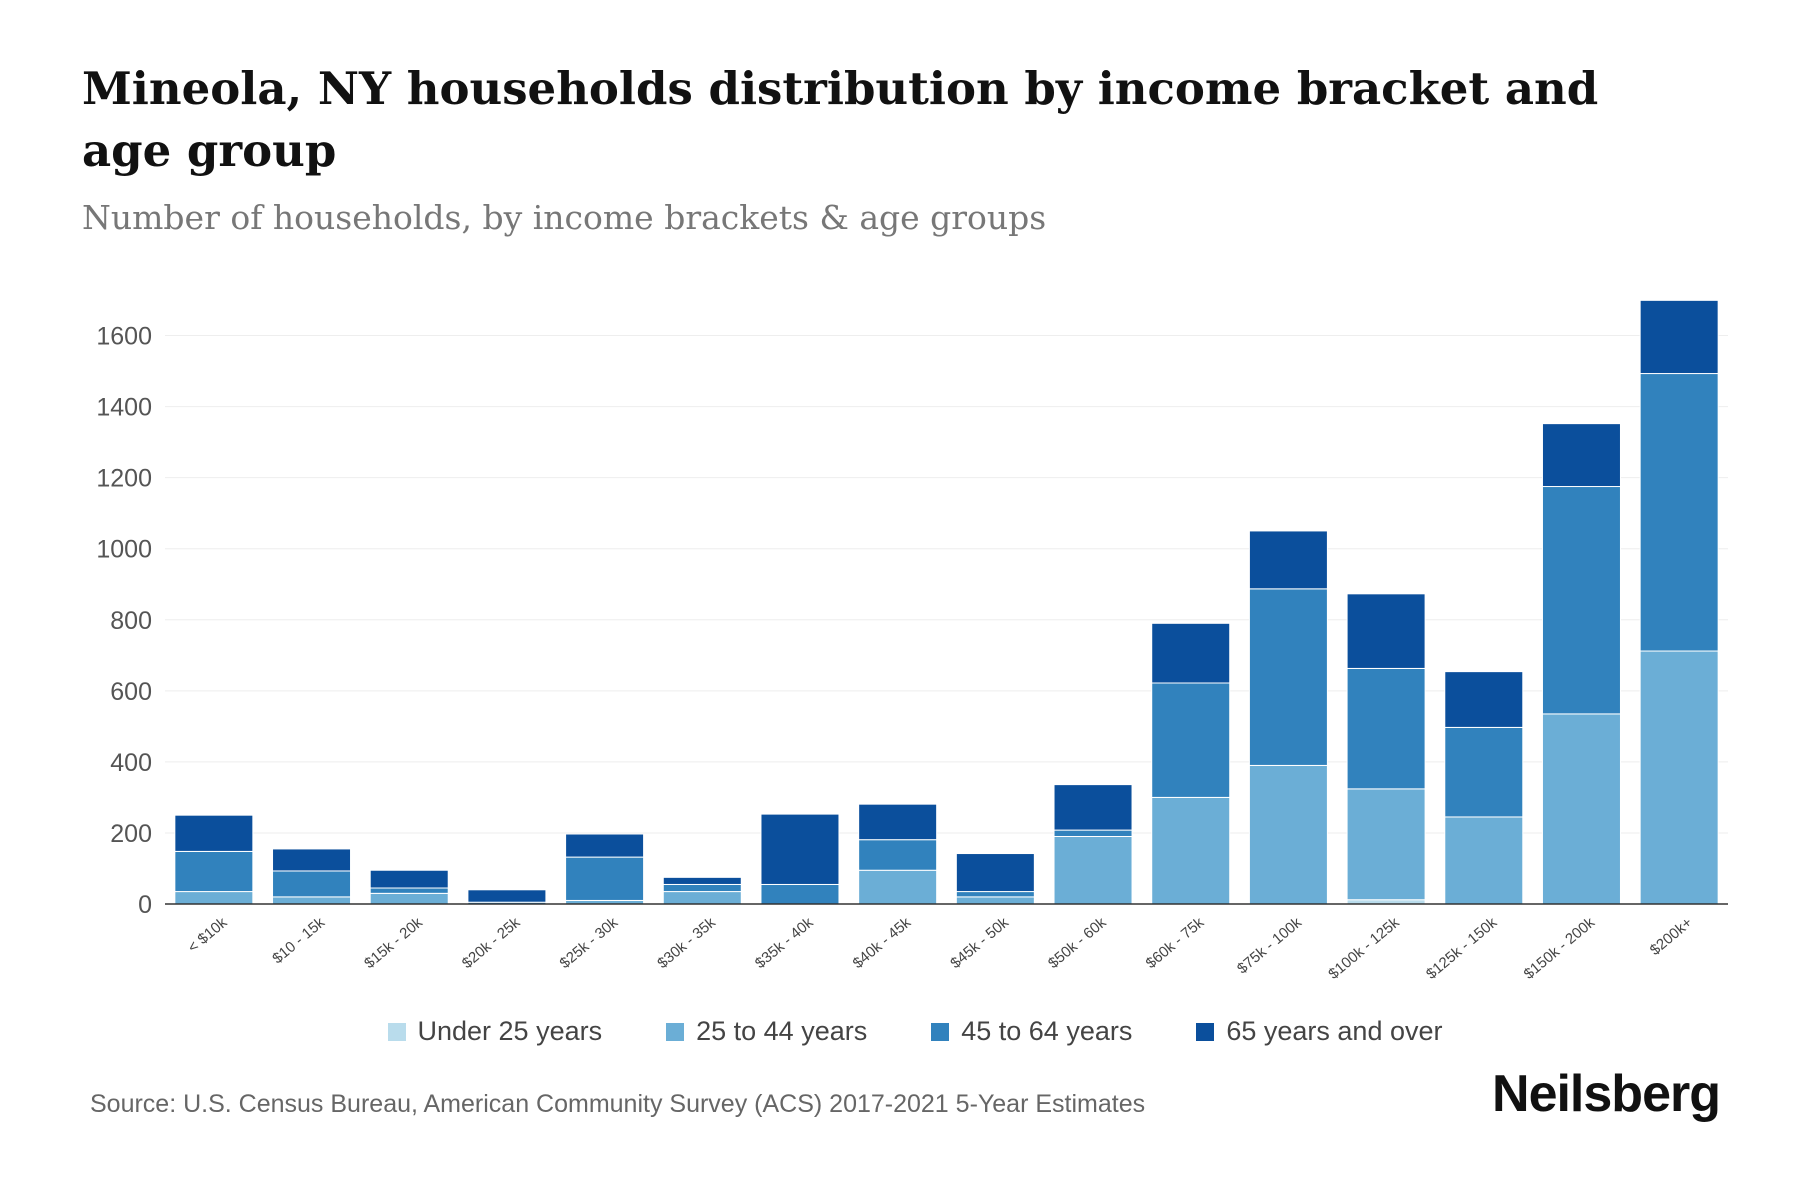 Image resolution: width=1800 pixels, height=1200 pixels. I want to click on x-tick-label: $75k - 100k, so click(1269, 946).